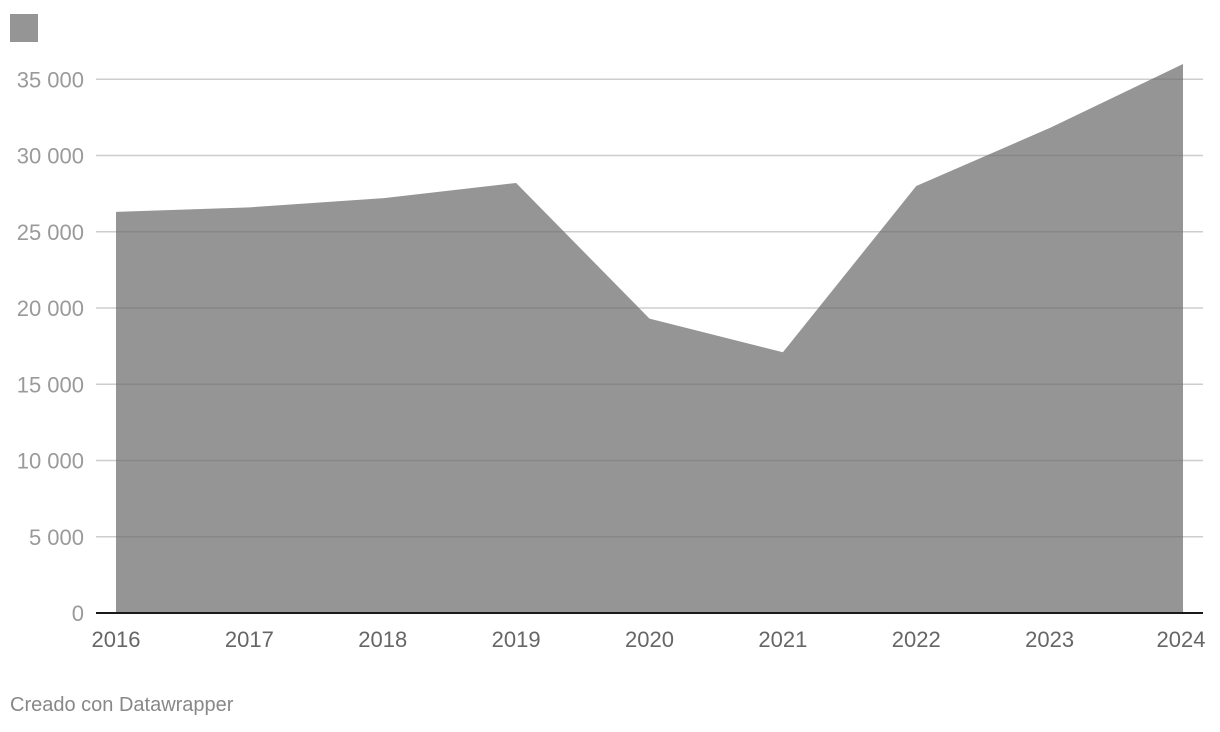  What do you see at coordinates (78, 613) in the screenshot?
I see `y-tick-label: 0` at bounding box center [78, 613].